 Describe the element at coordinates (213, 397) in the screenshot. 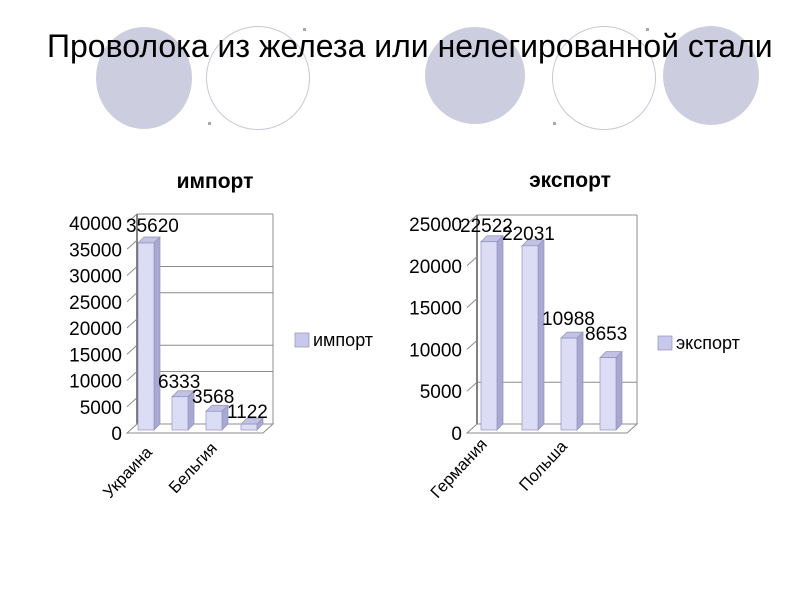

I see `data-label: 3568` at that location.